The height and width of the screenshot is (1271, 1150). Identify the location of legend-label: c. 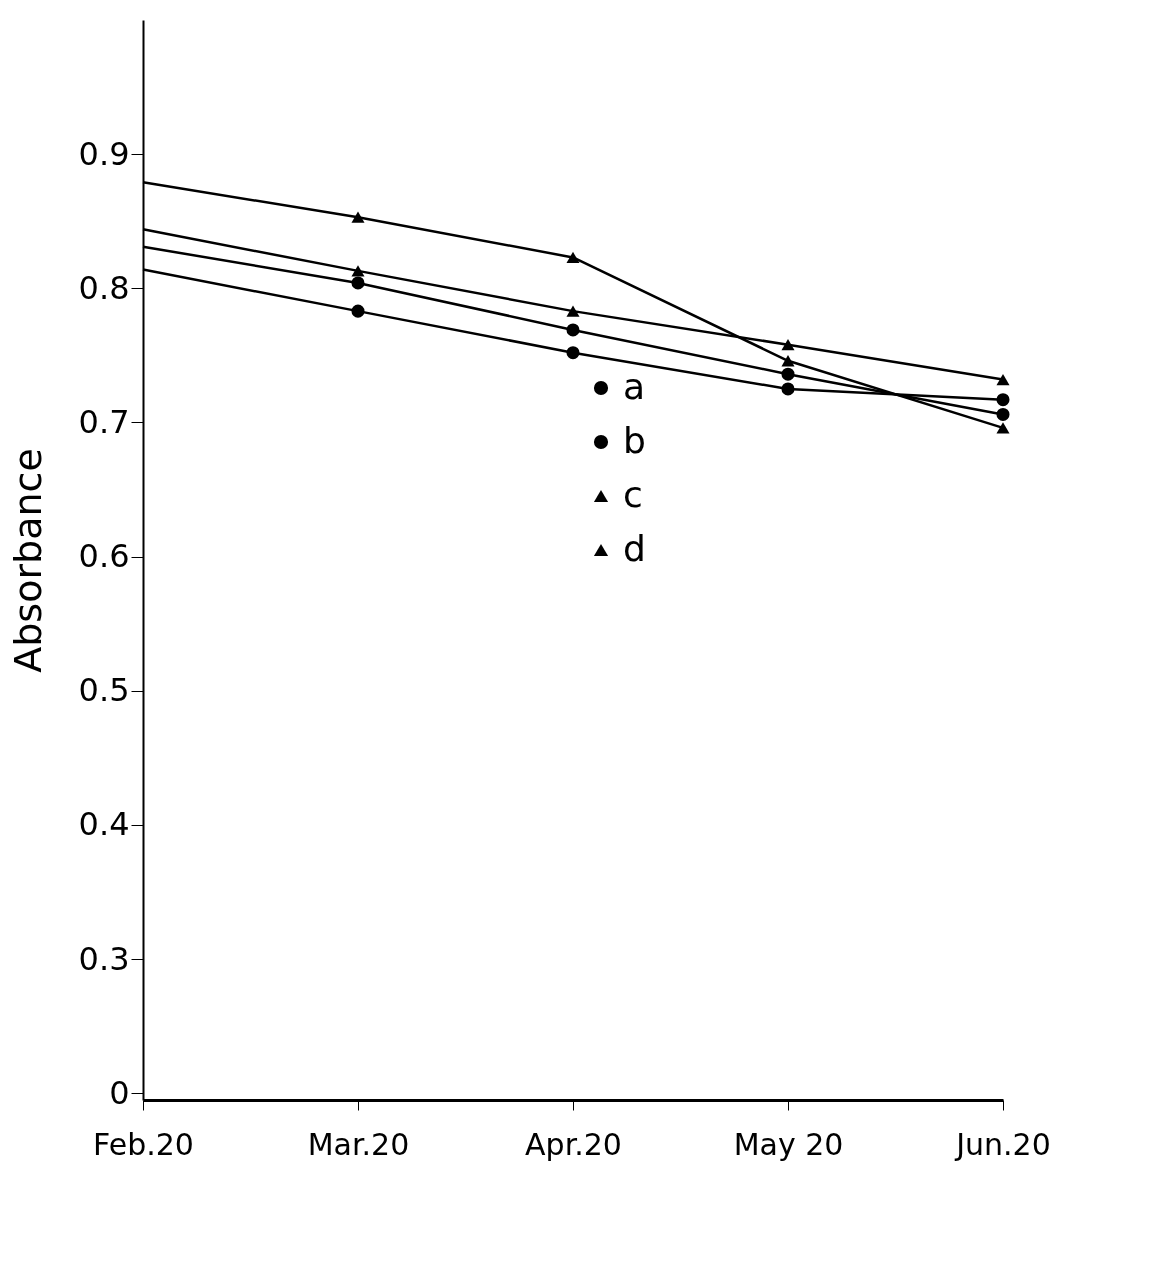
(633, 494).